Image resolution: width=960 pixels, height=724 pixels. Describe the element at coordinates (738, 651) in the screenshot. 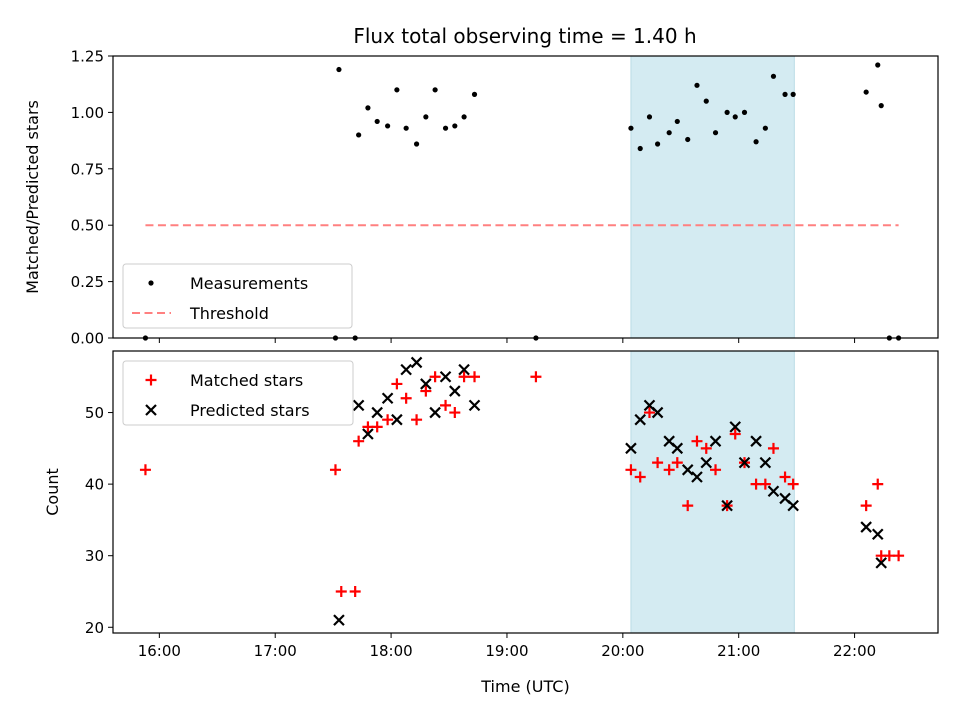

I see `bottom-xtick-label: 21:00` at that location.